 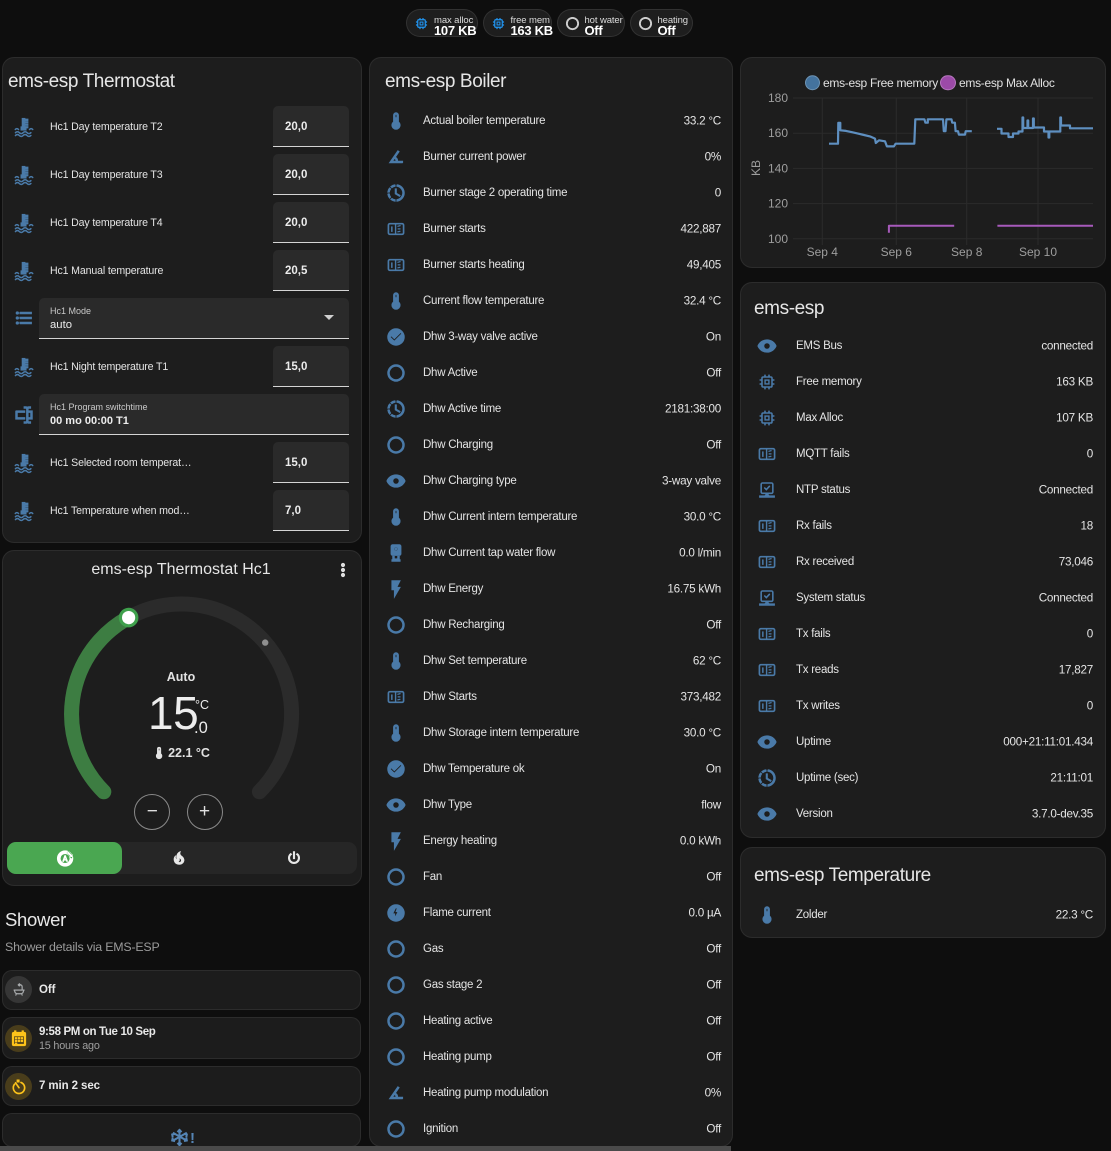 What do you see at coordinates (823, 252) in the screenshot?
I see `svg-text: Sep 4` at bounding box center [823, 252].